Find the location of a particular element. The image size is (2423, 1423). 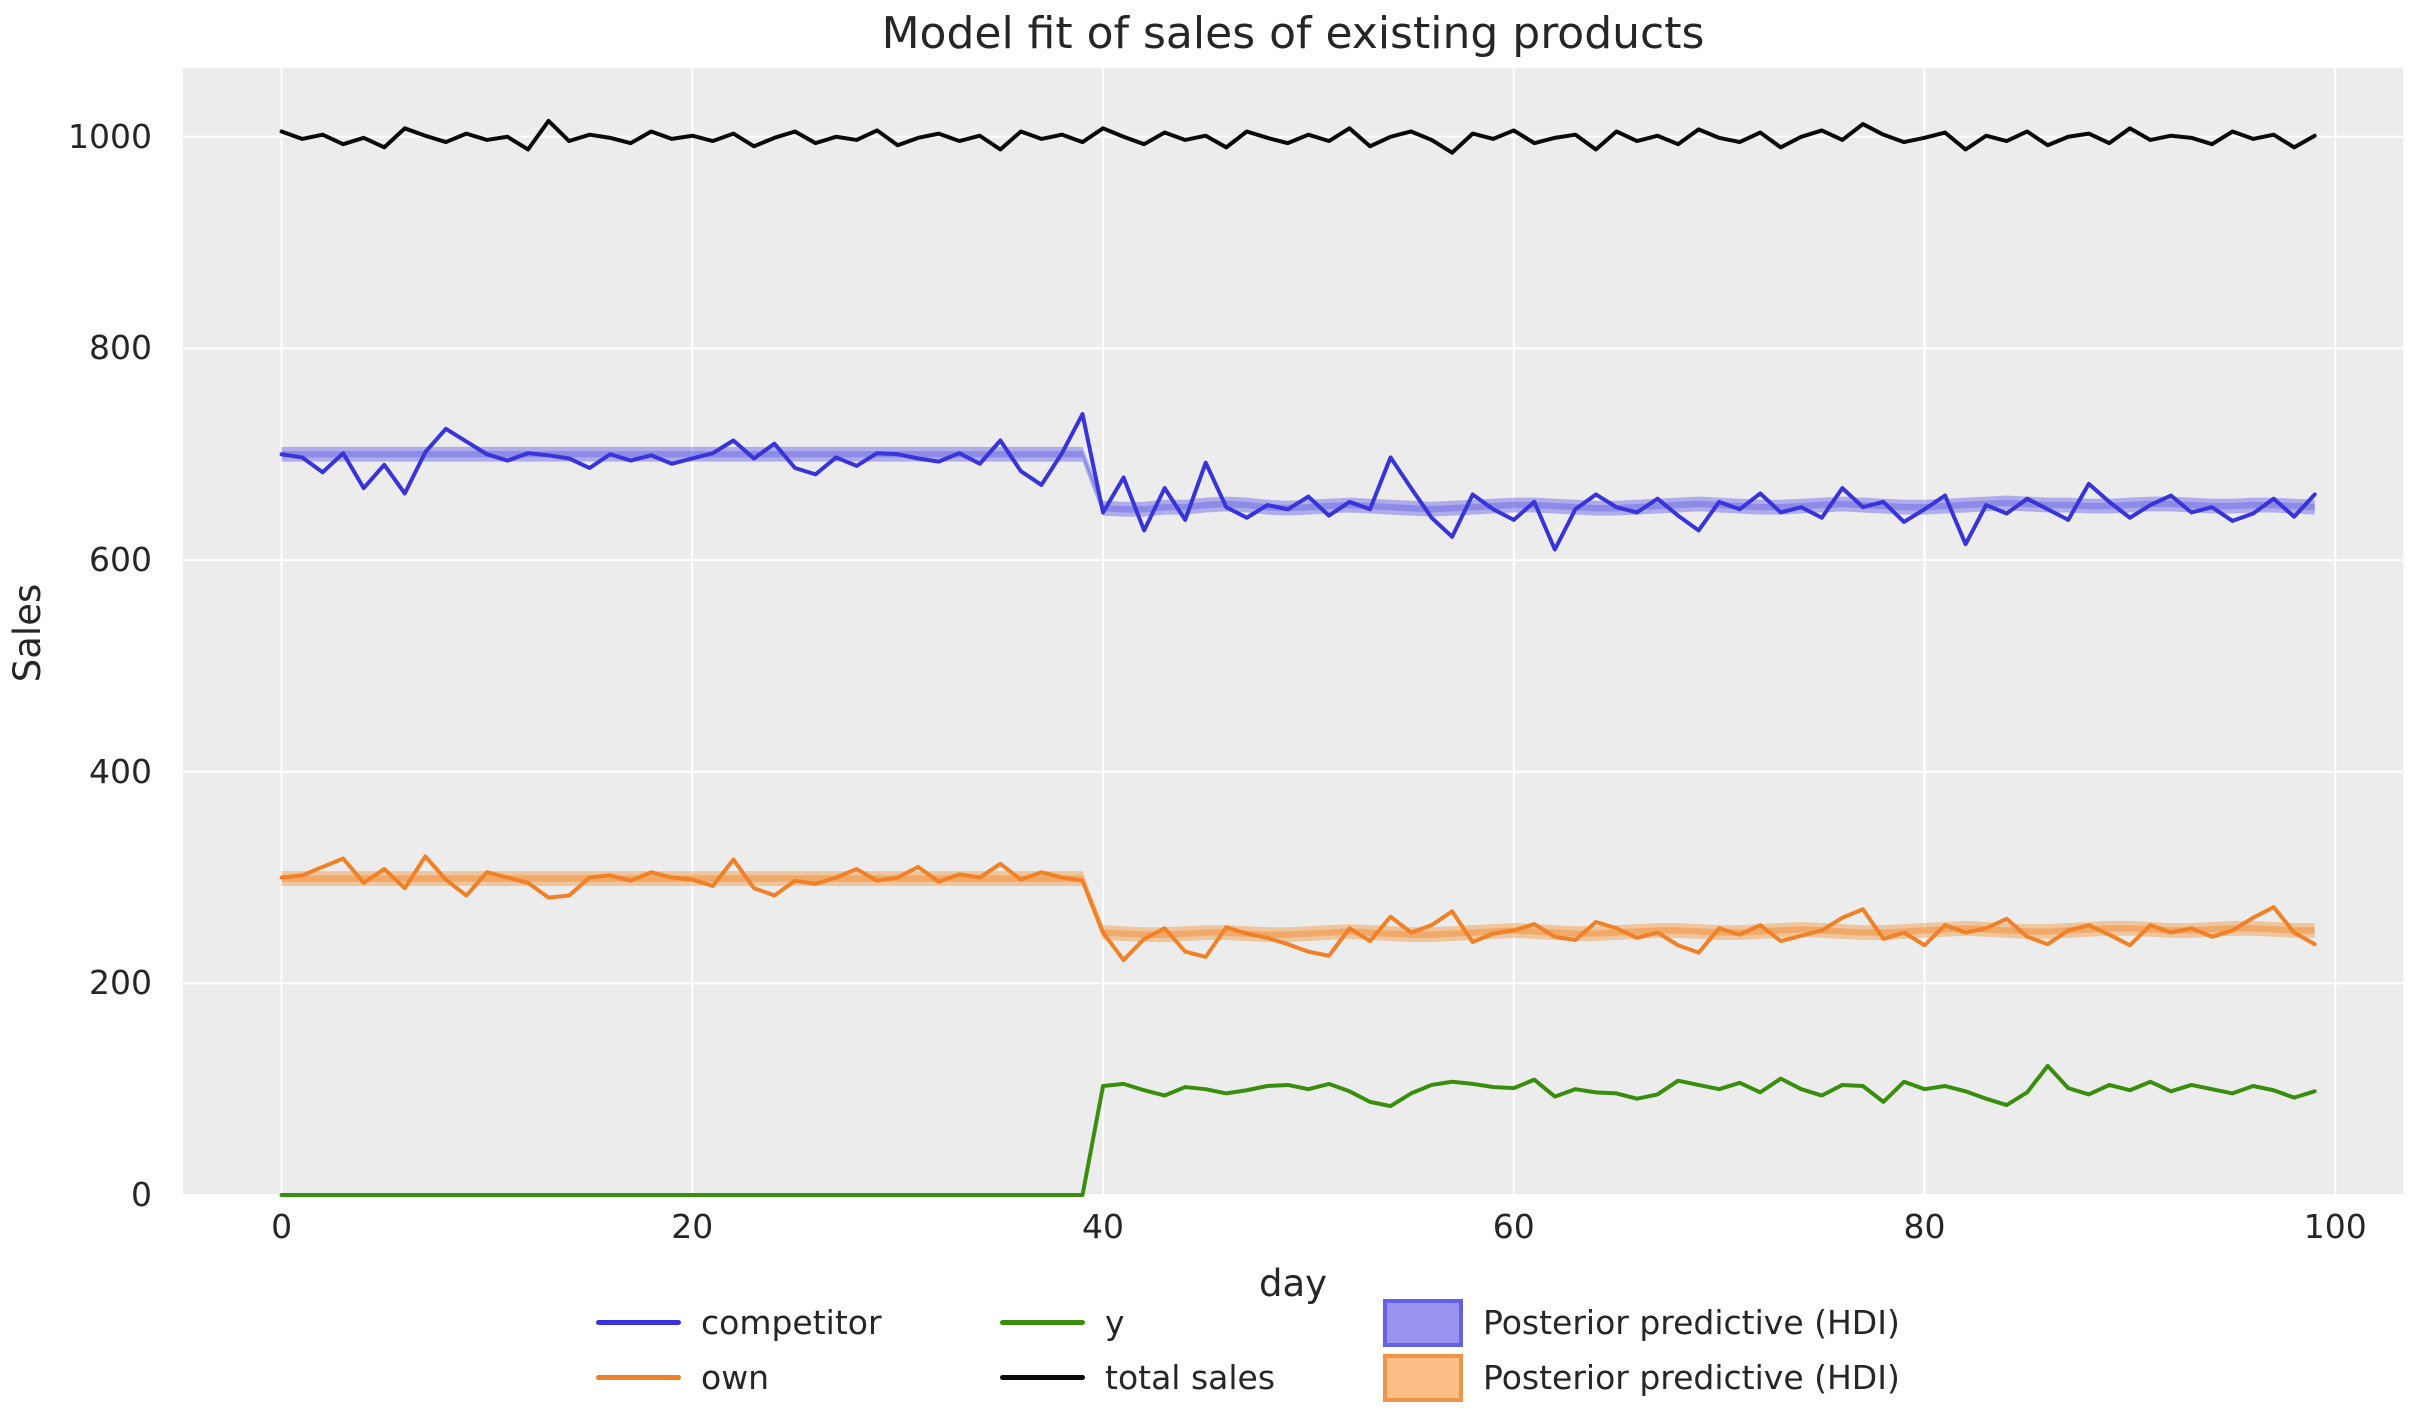

y-axis-label: Sales is located at coordinates (27, 633).